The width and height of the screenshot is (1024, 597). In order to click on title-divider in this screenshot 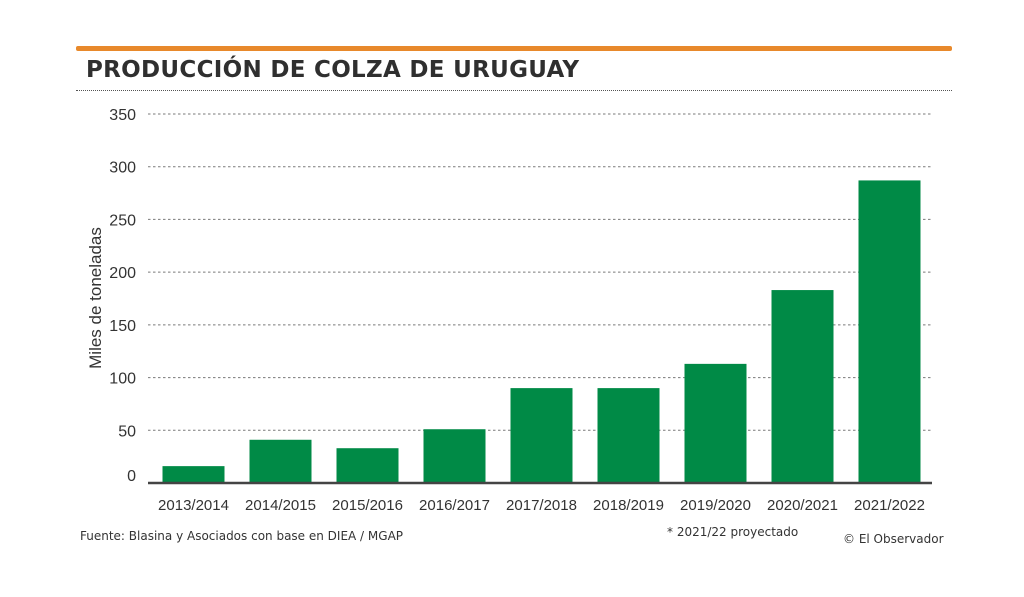, I will do `click(514, 90)`.